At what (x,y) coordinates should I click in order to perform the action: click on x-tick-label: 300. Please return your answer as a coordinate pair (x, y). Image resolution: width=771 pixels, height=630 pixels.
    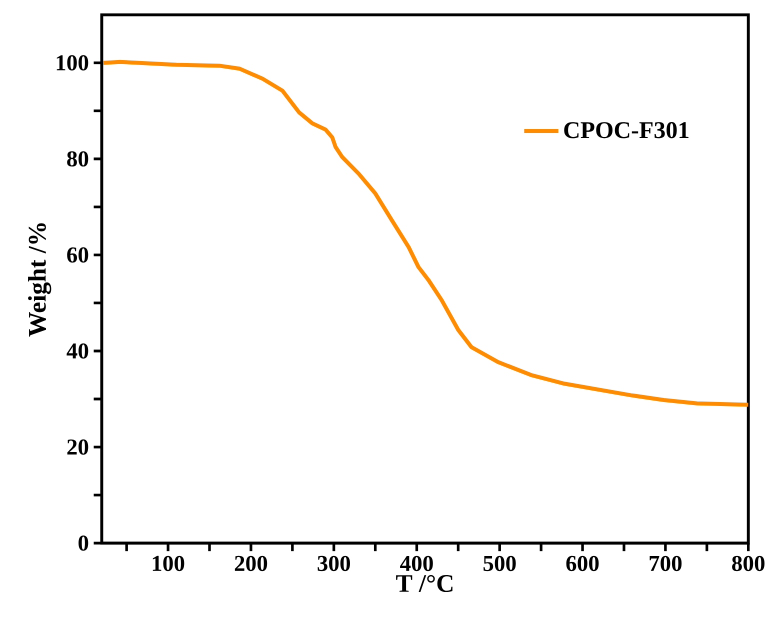
    Looking at the image, I should click on (334, 564).